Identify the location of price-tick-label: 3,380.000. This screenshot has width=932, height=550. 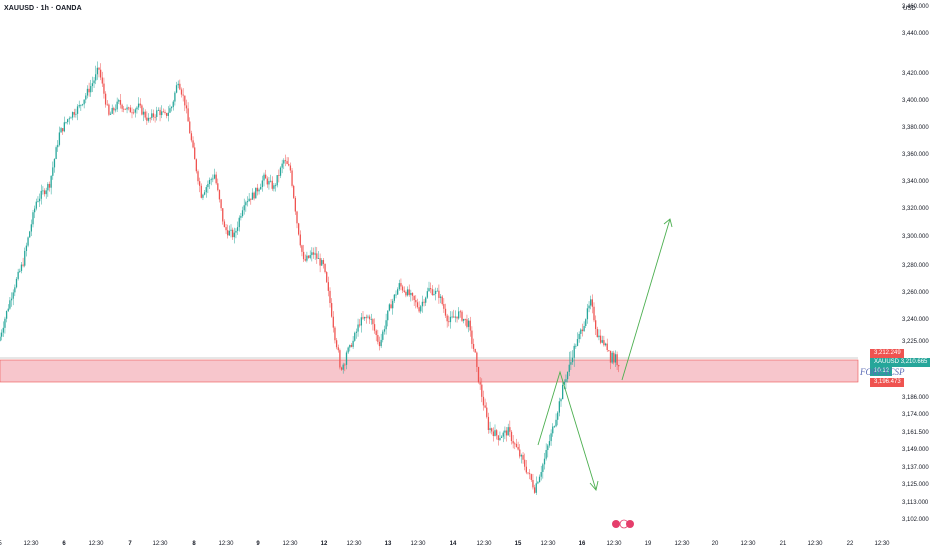
(915, 128).